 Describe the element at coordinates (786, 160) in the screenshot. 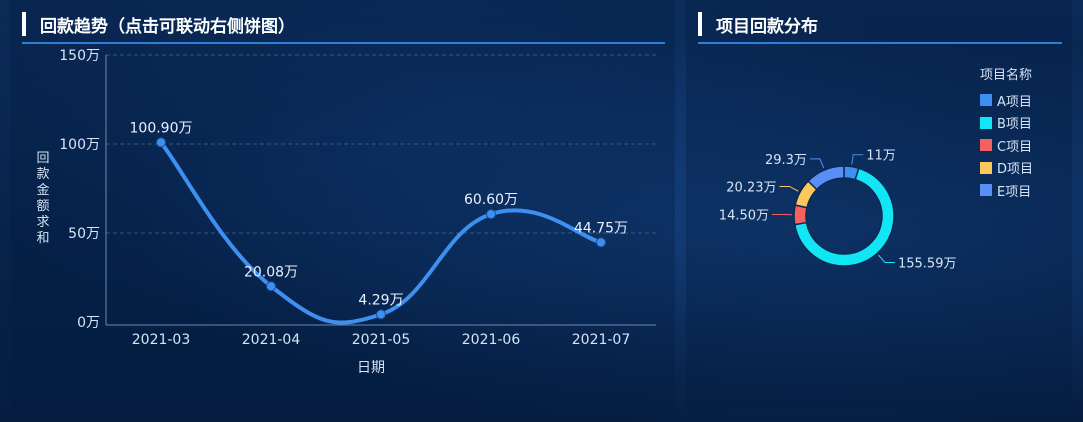

I see `slice-label: 29.3万` at that location.